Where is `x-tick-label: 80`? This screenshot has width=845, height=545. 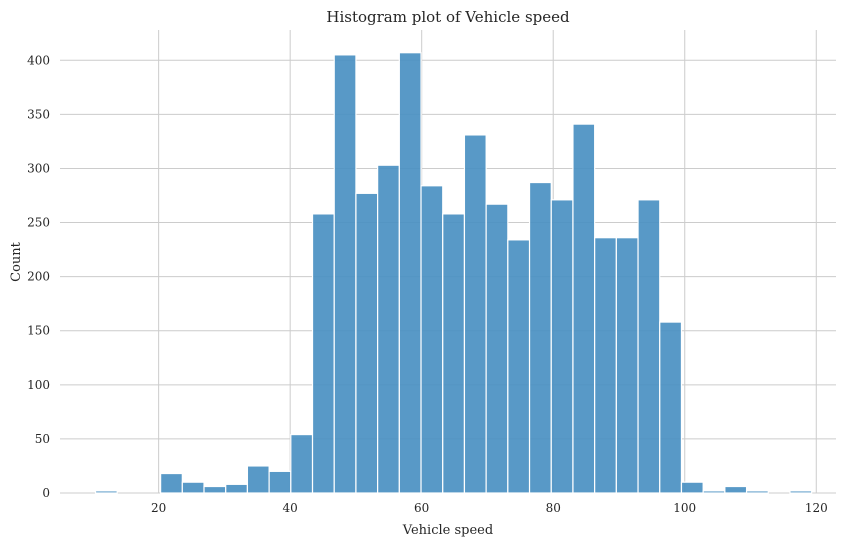
x-tick-label: 80 is located at coordinates (553, 508).